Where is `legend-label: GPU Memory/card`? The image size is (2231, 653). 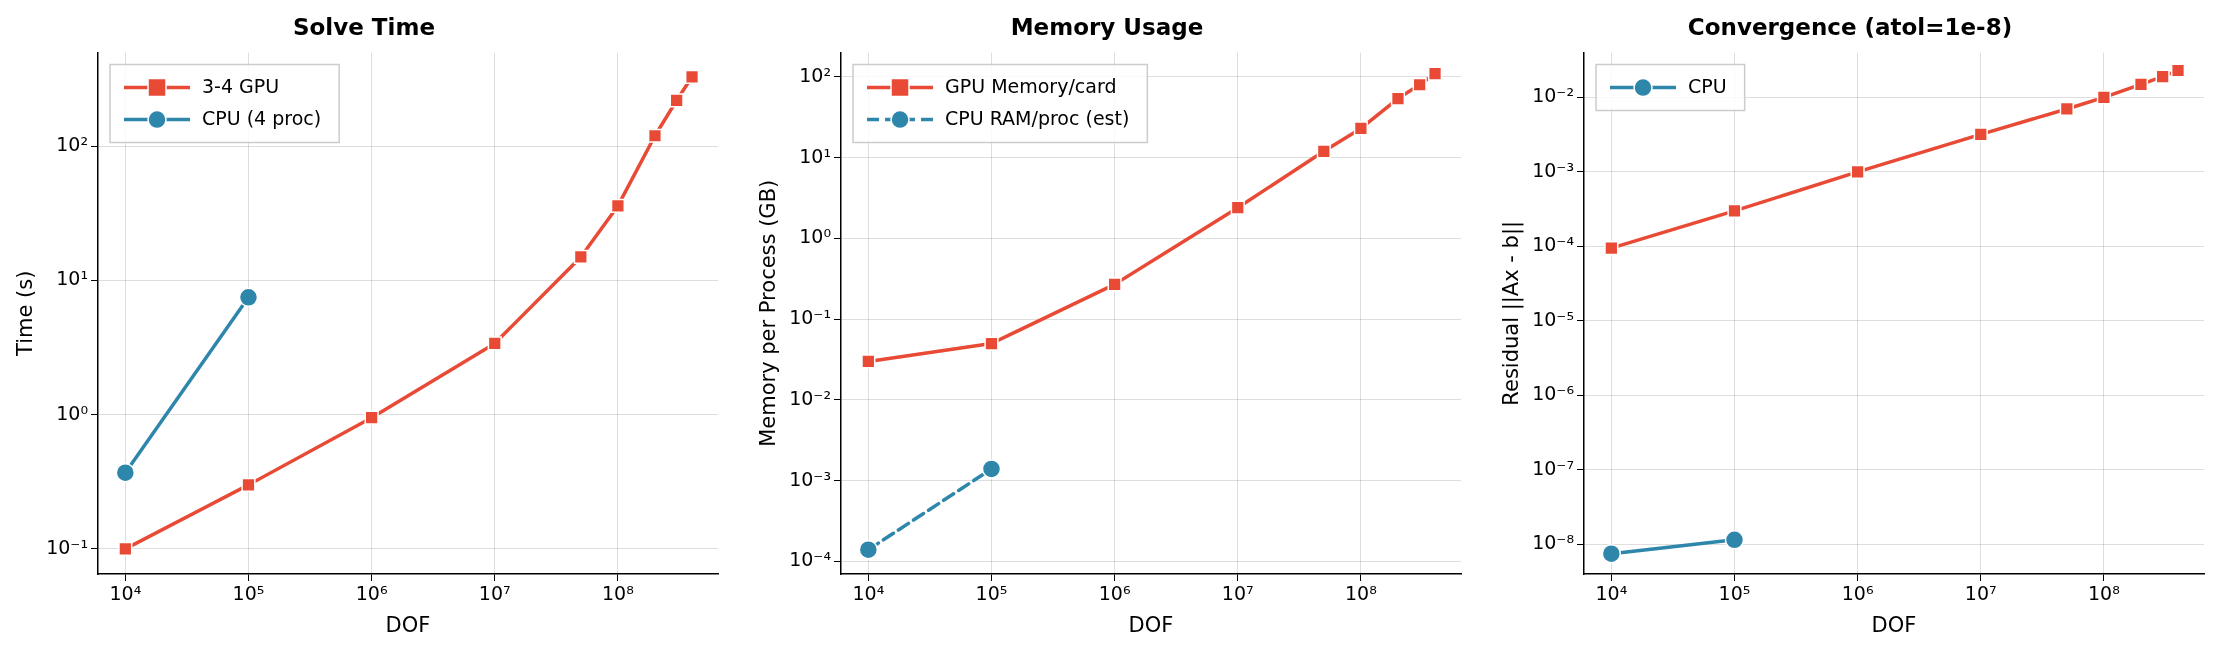 legend-label: GPU Memory/card is located at coordinates (1031, 85).